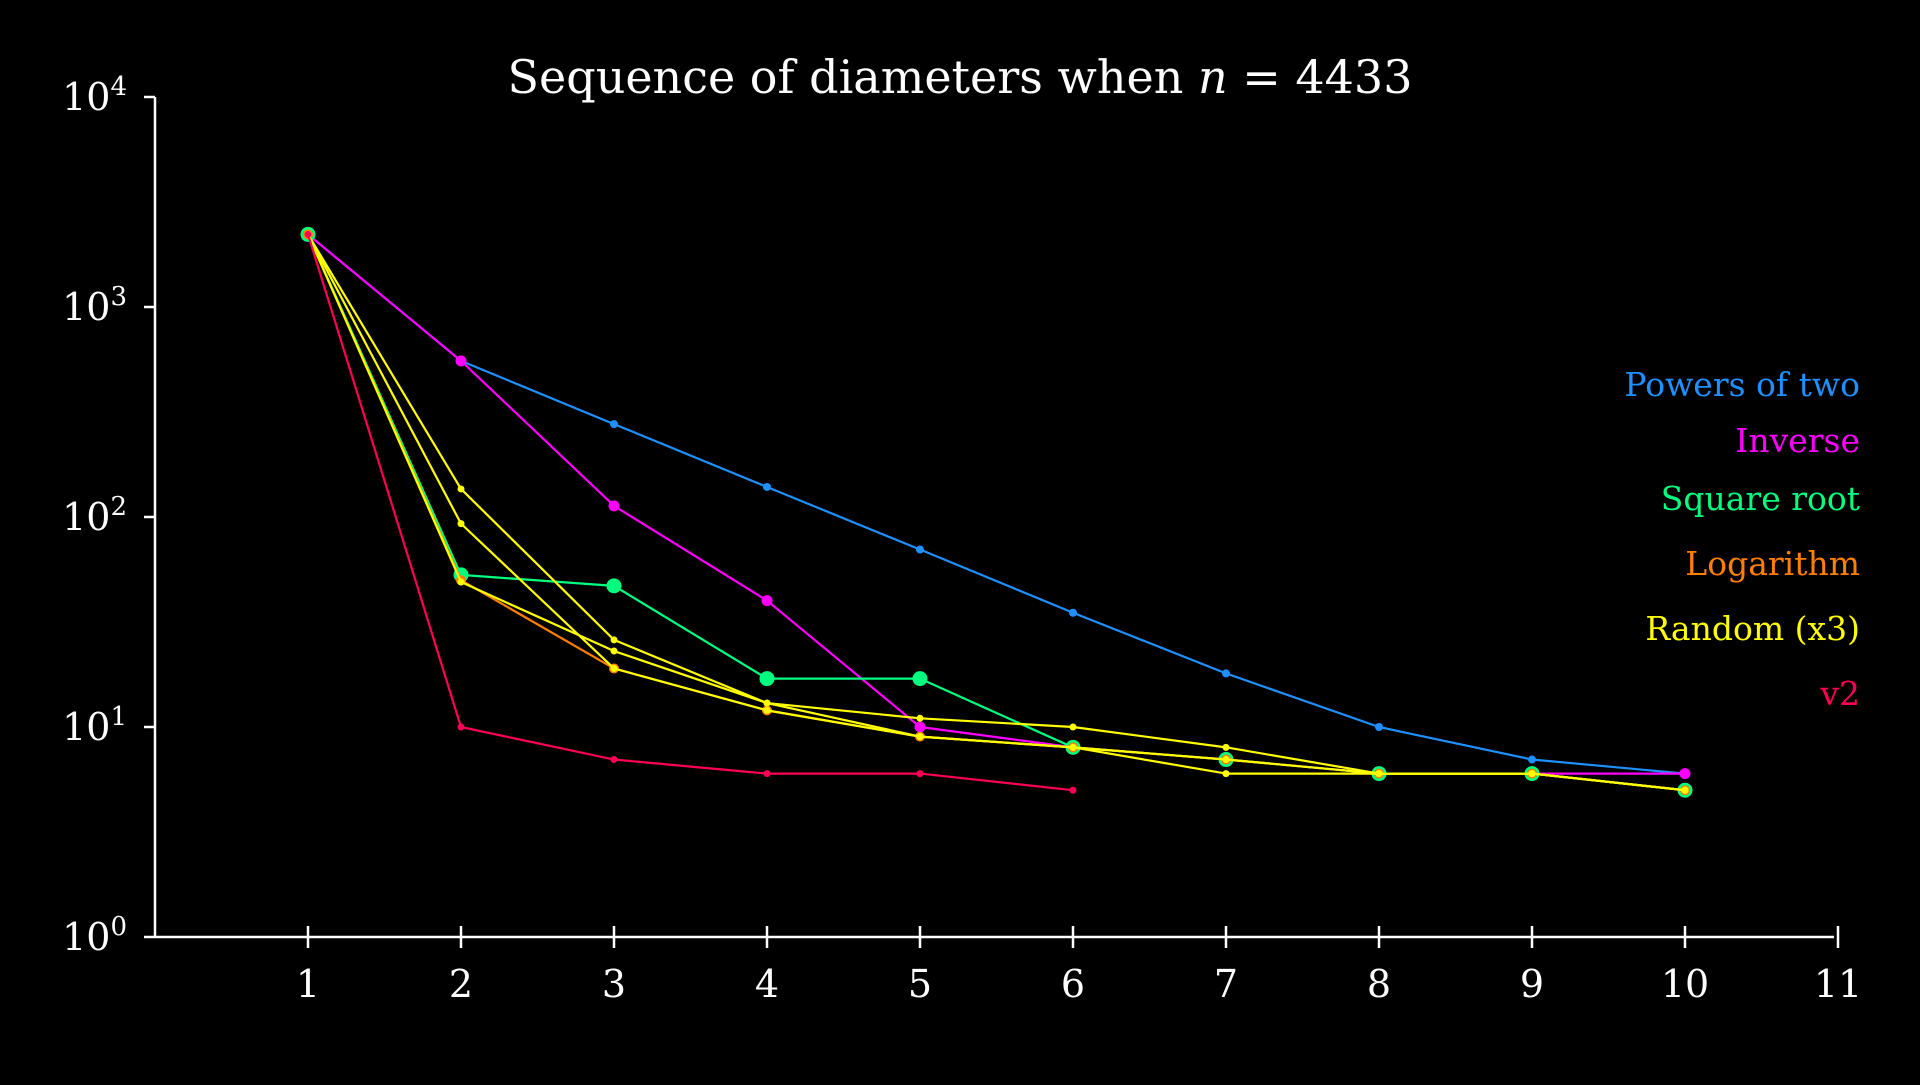  What do you see at coordinates (1226, 984) in the screenshot?
I see `x-tick-label: 7` at bounding box center [1226, 984].